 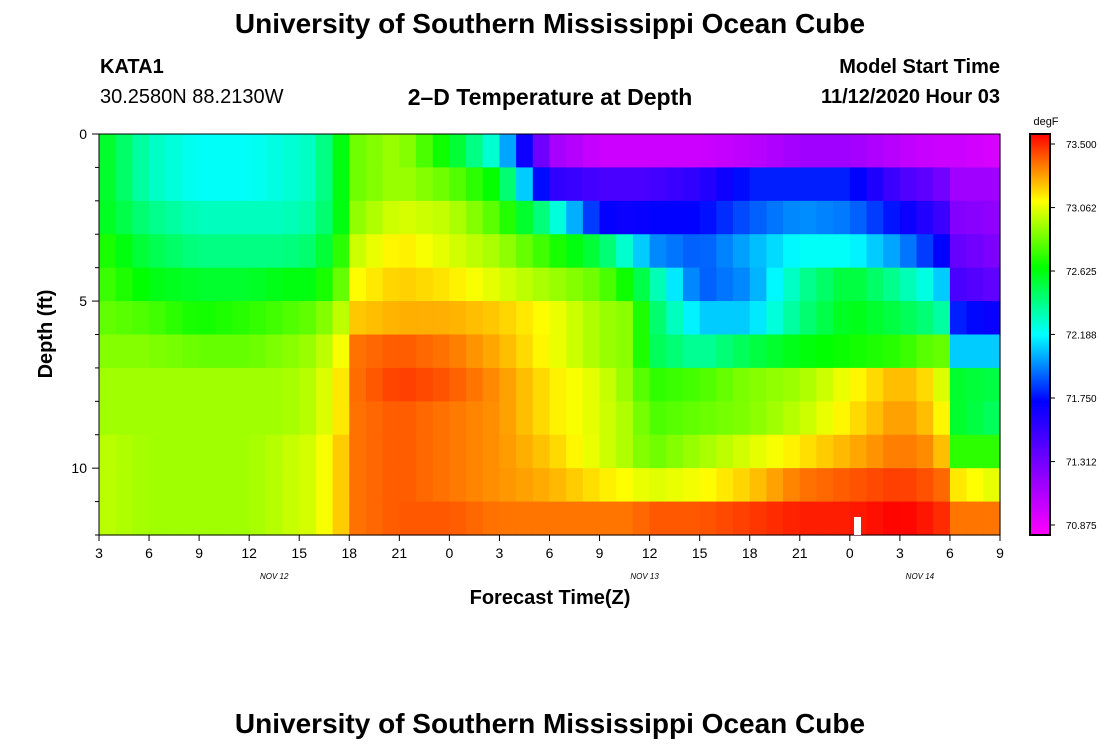 I want to click on colorbar-gradient, so click(x=1040, y=334).